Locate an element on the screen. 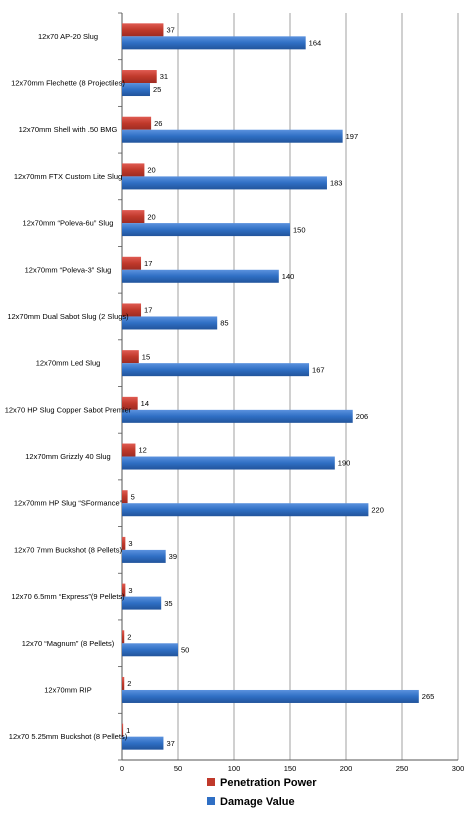  damage-value-label: 140 is located at coordinates (288, 276).